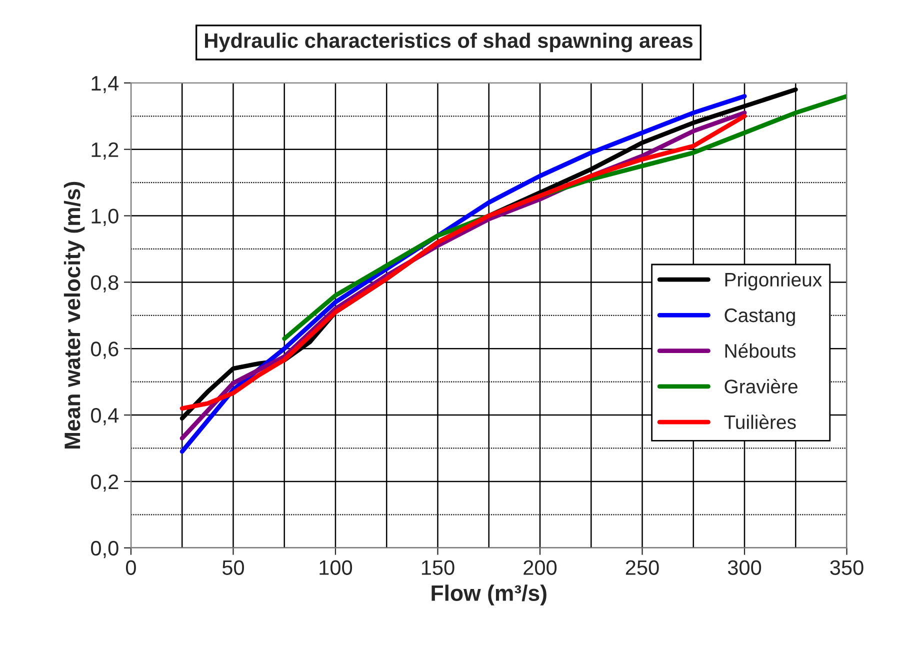 Image resolution: width=897 pixels, height=653 pixels. I want to click on x-axis-title: Flow (m³/s), so click(489, 595).